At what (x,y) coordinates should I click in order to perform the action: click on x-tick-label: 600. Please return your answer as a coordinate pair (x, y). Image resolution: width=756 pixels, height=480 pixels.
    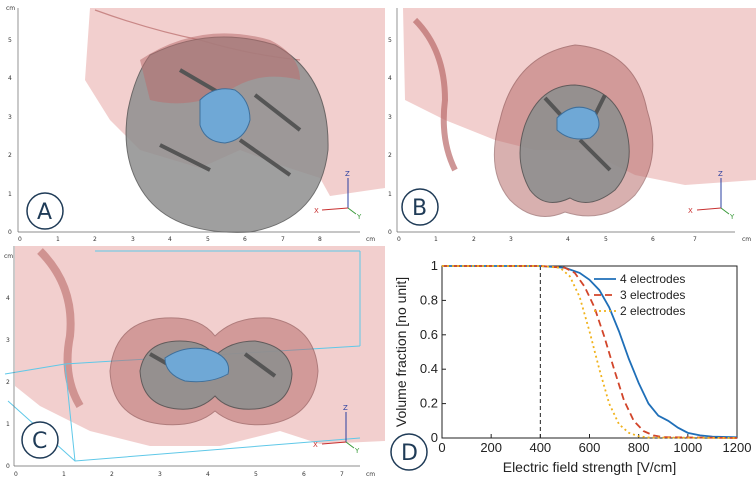
    Looking at the image, I should click on (590, 447).